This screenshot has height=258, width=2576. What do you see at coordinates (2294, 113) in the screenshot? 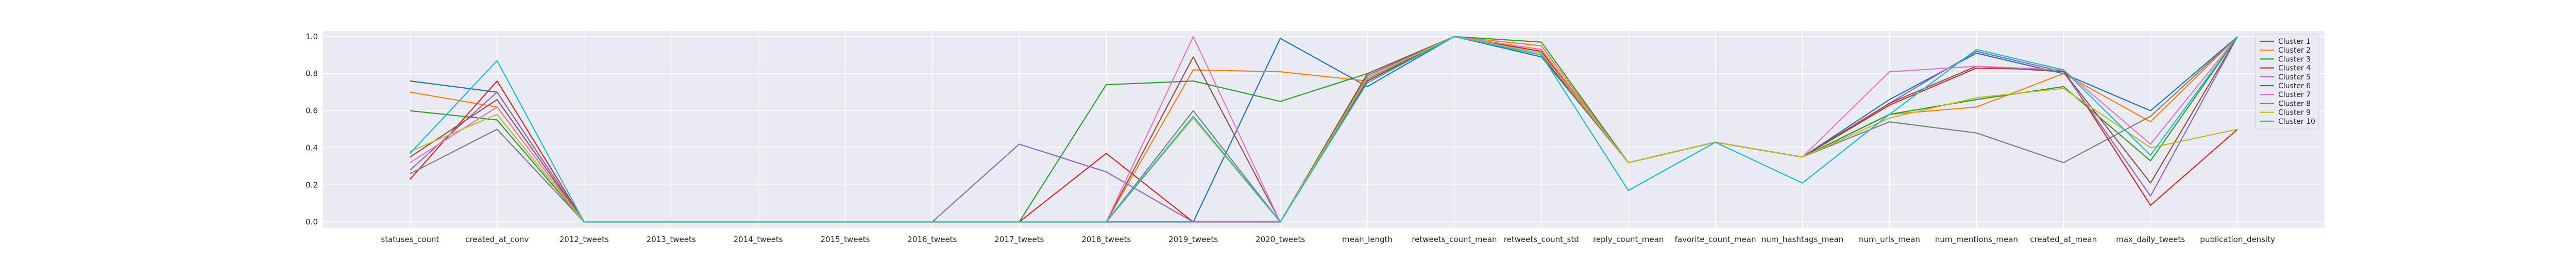
I see `legend-label: Cluster 9` at bounding box center [2294, 113].